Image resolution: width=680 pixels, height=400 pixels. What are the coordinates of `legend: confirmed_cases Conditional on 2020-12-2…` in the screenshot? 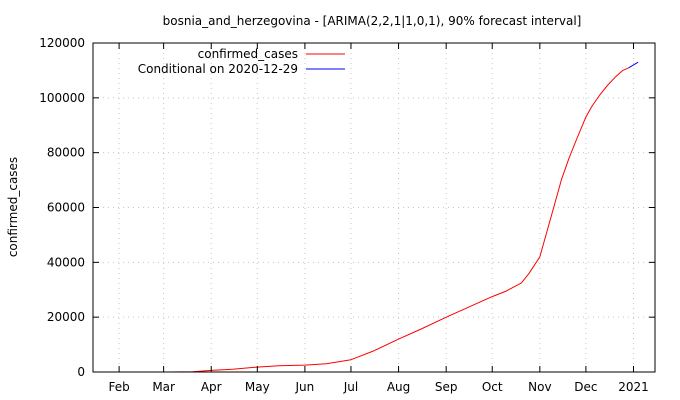 It's located at (241, 61).